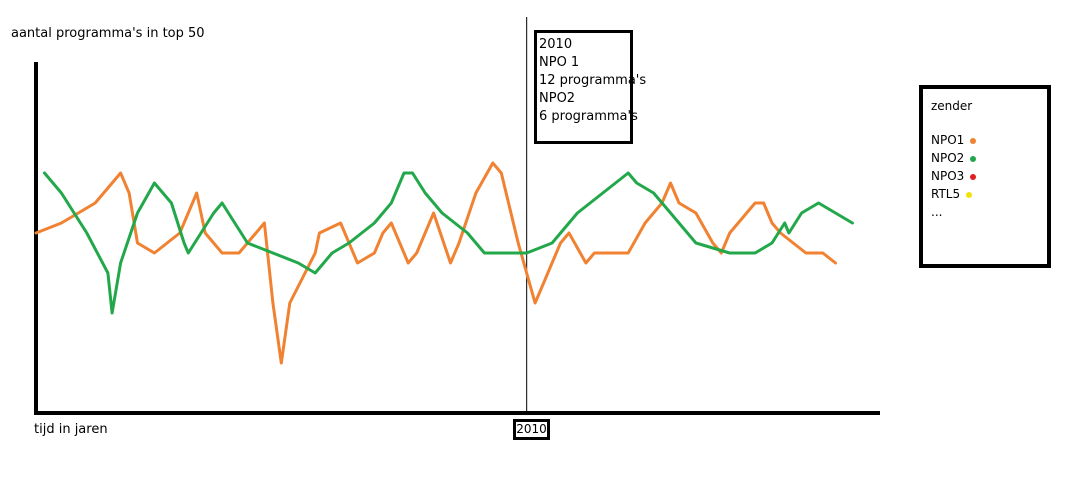 This screenshot has height=485, width=1069. Describe the element at coordinates (948, 158) in the screenshot. I see `legend-label: NPO2` at that location.